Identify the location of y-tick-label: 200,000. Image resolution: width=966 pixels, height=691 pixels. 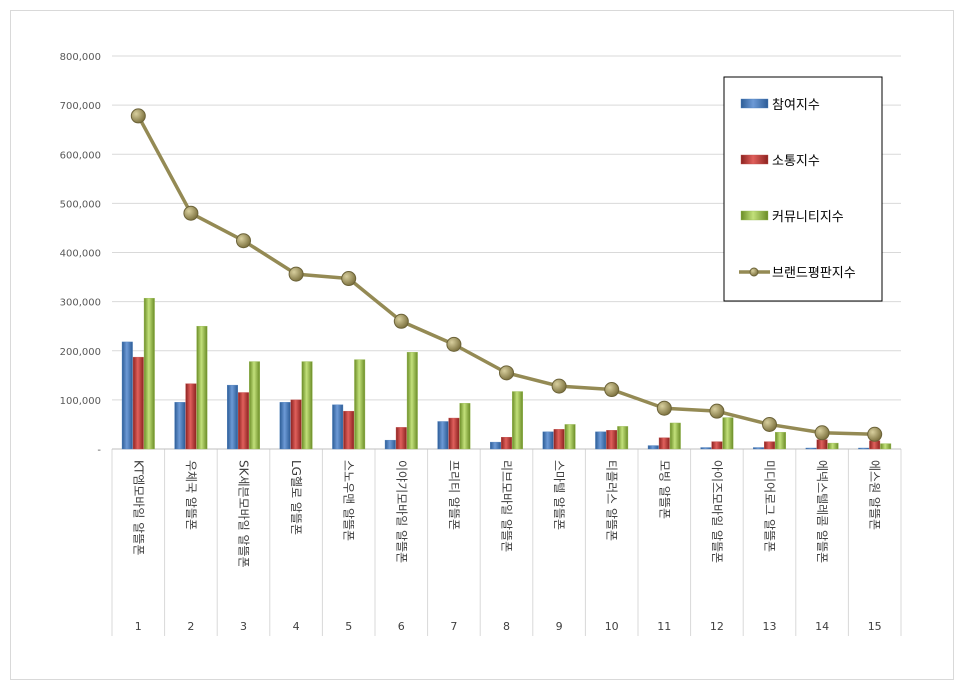
(80, 352).